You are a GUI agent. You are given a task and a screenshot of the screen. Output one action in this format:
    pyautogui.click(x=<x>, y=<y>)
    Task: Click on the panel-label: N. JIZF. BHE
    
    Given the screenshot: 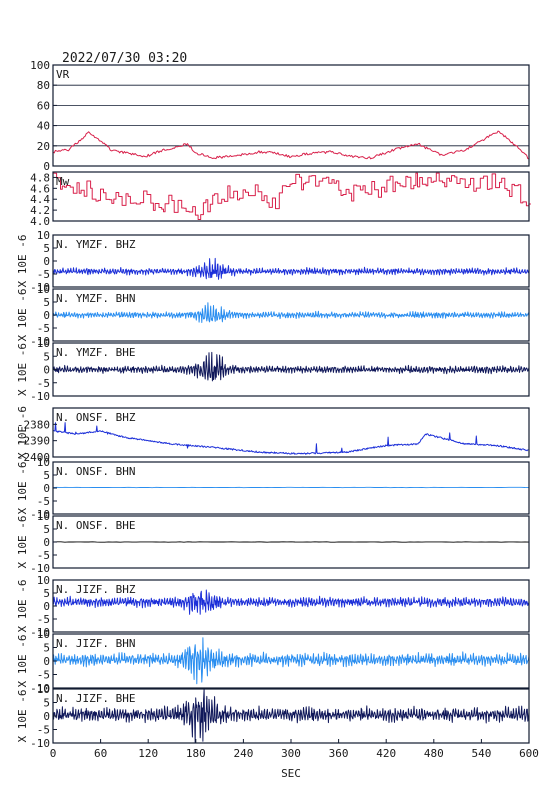 What is the action you would take?
    pyautogui.click(x=95, y=698)
    